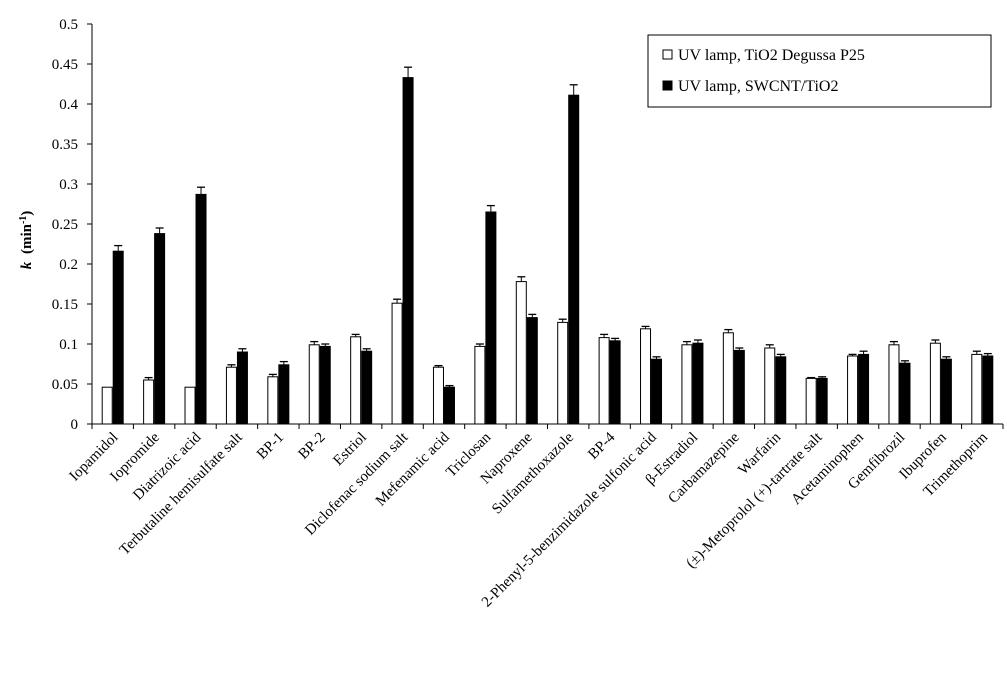  What do you see at coordinates (413, 469) in the screenshot?
I see `x-tick-label: Mefenamic acid` at bounding box center [413, 469].